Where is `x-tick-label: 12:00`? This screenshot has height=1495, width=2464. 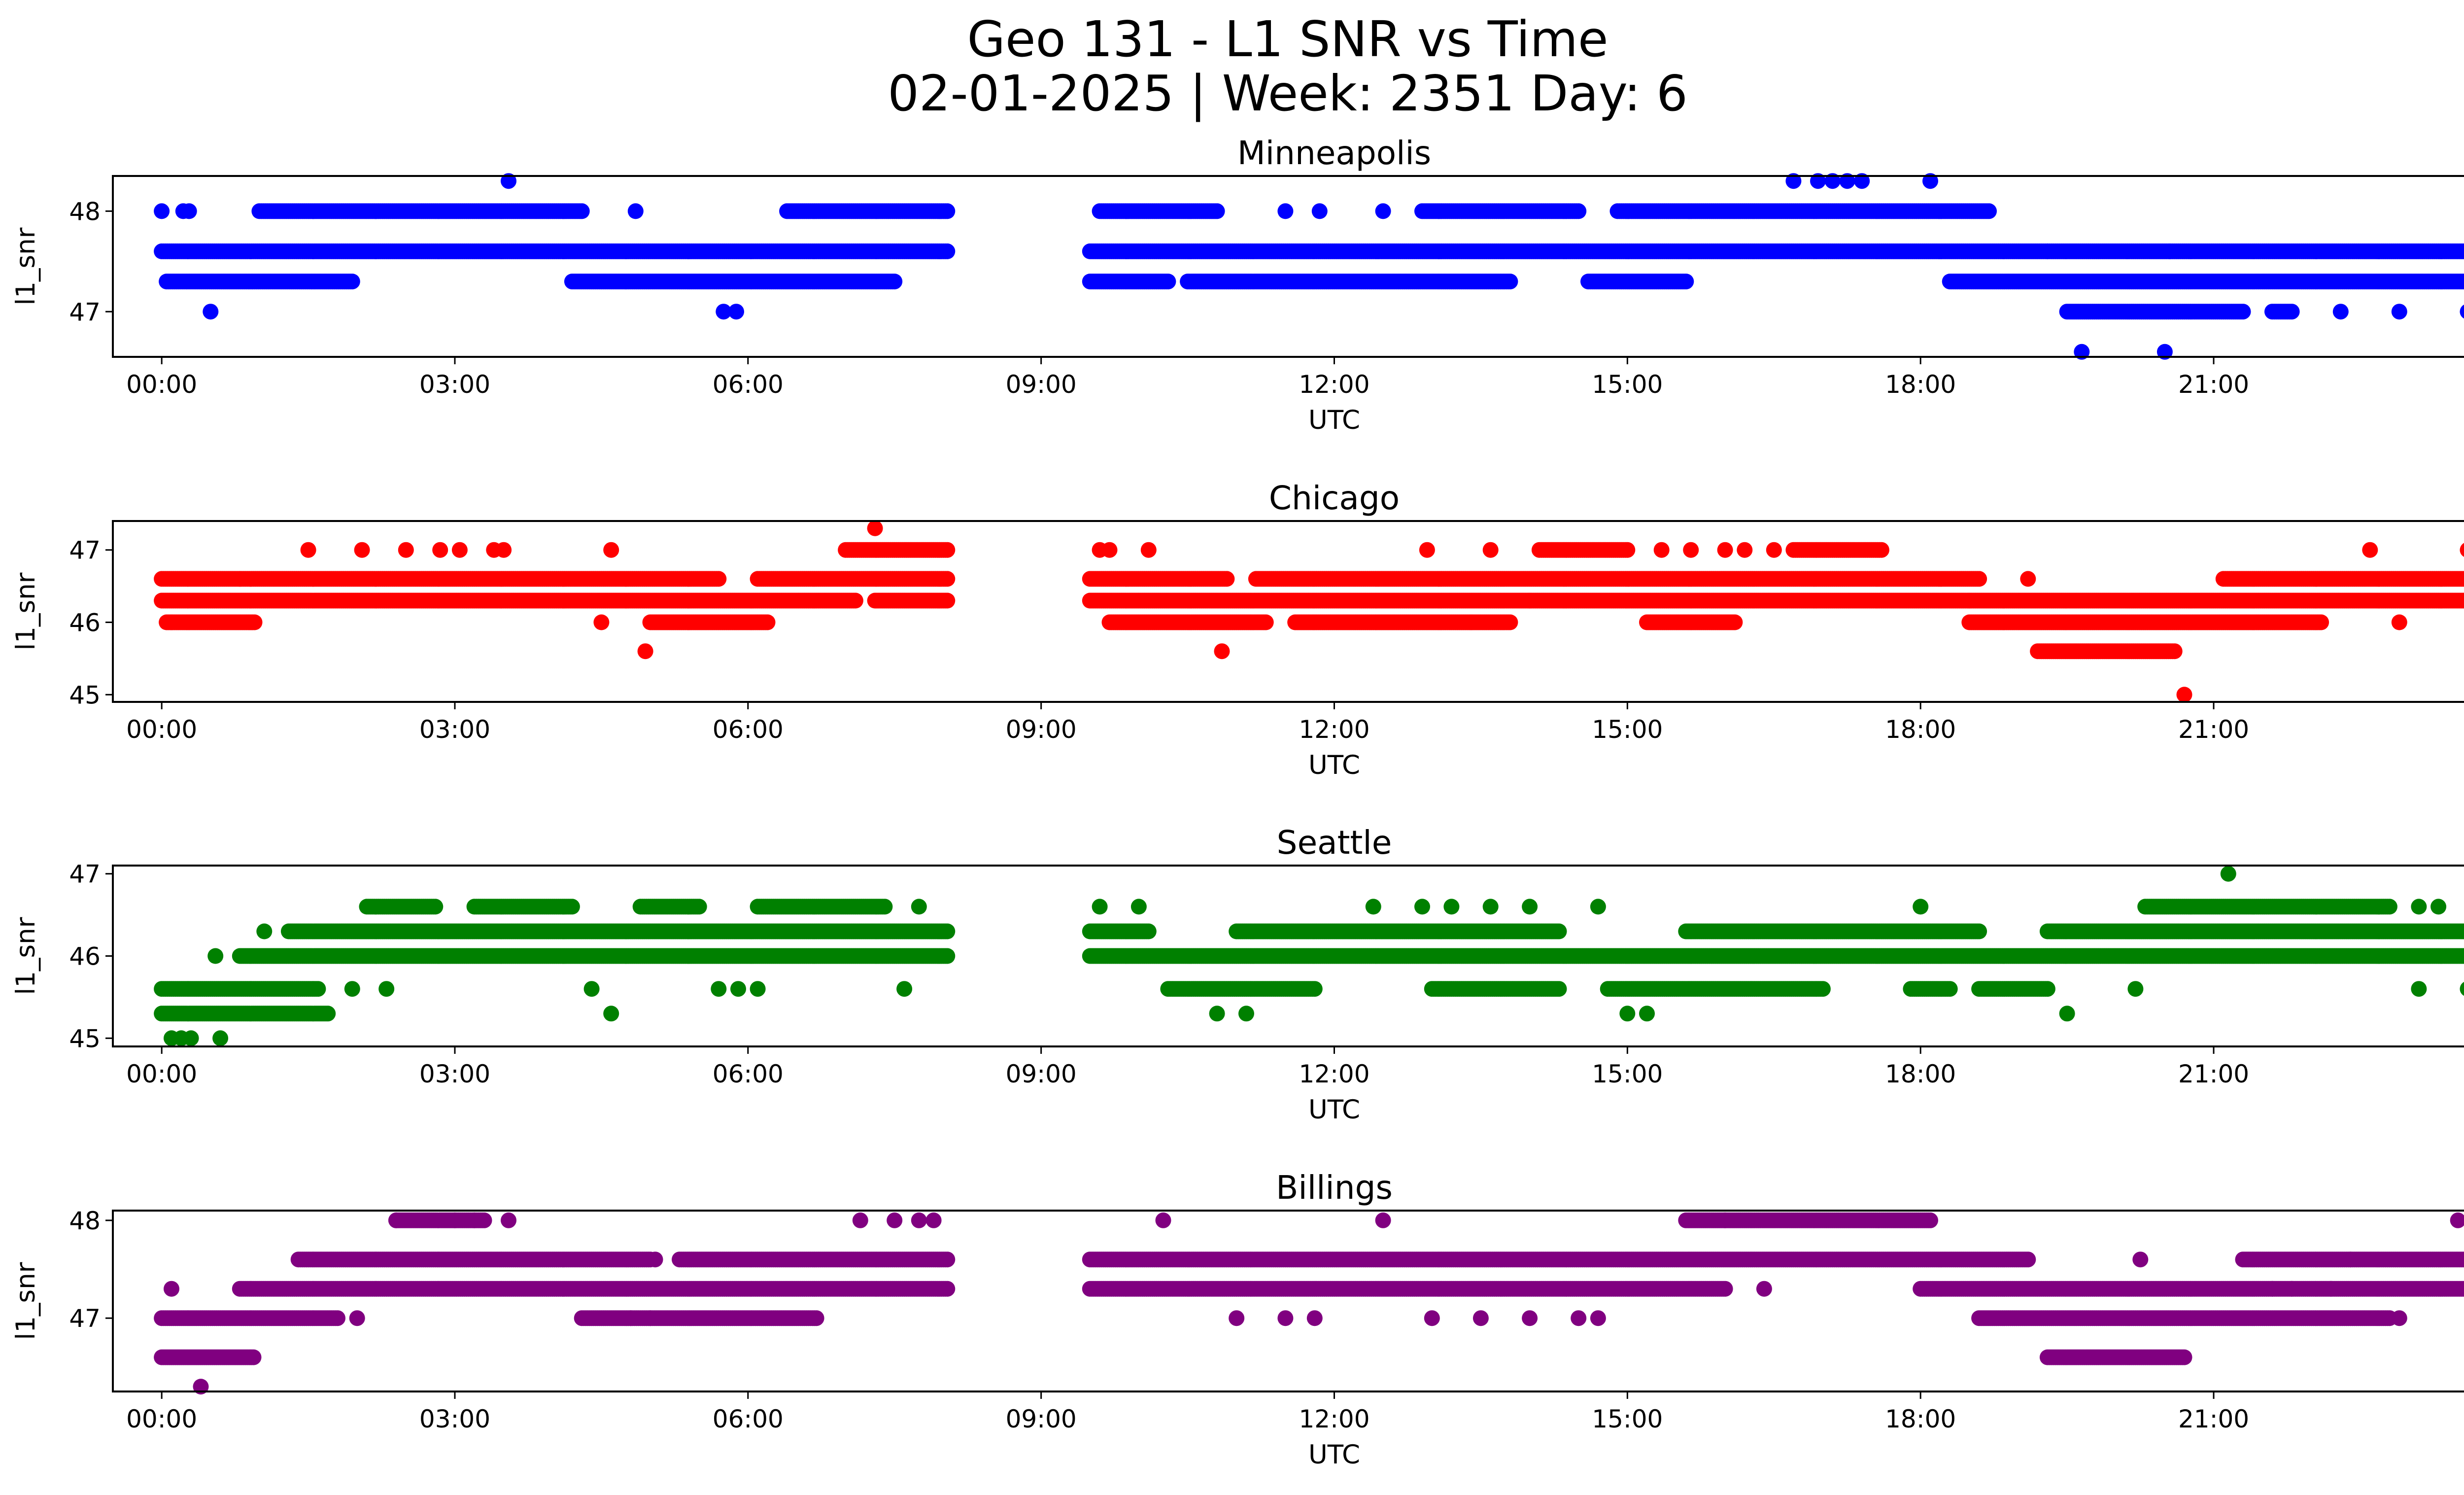
x-tick-label: 12:00 is located at coordinates (1334, 384).